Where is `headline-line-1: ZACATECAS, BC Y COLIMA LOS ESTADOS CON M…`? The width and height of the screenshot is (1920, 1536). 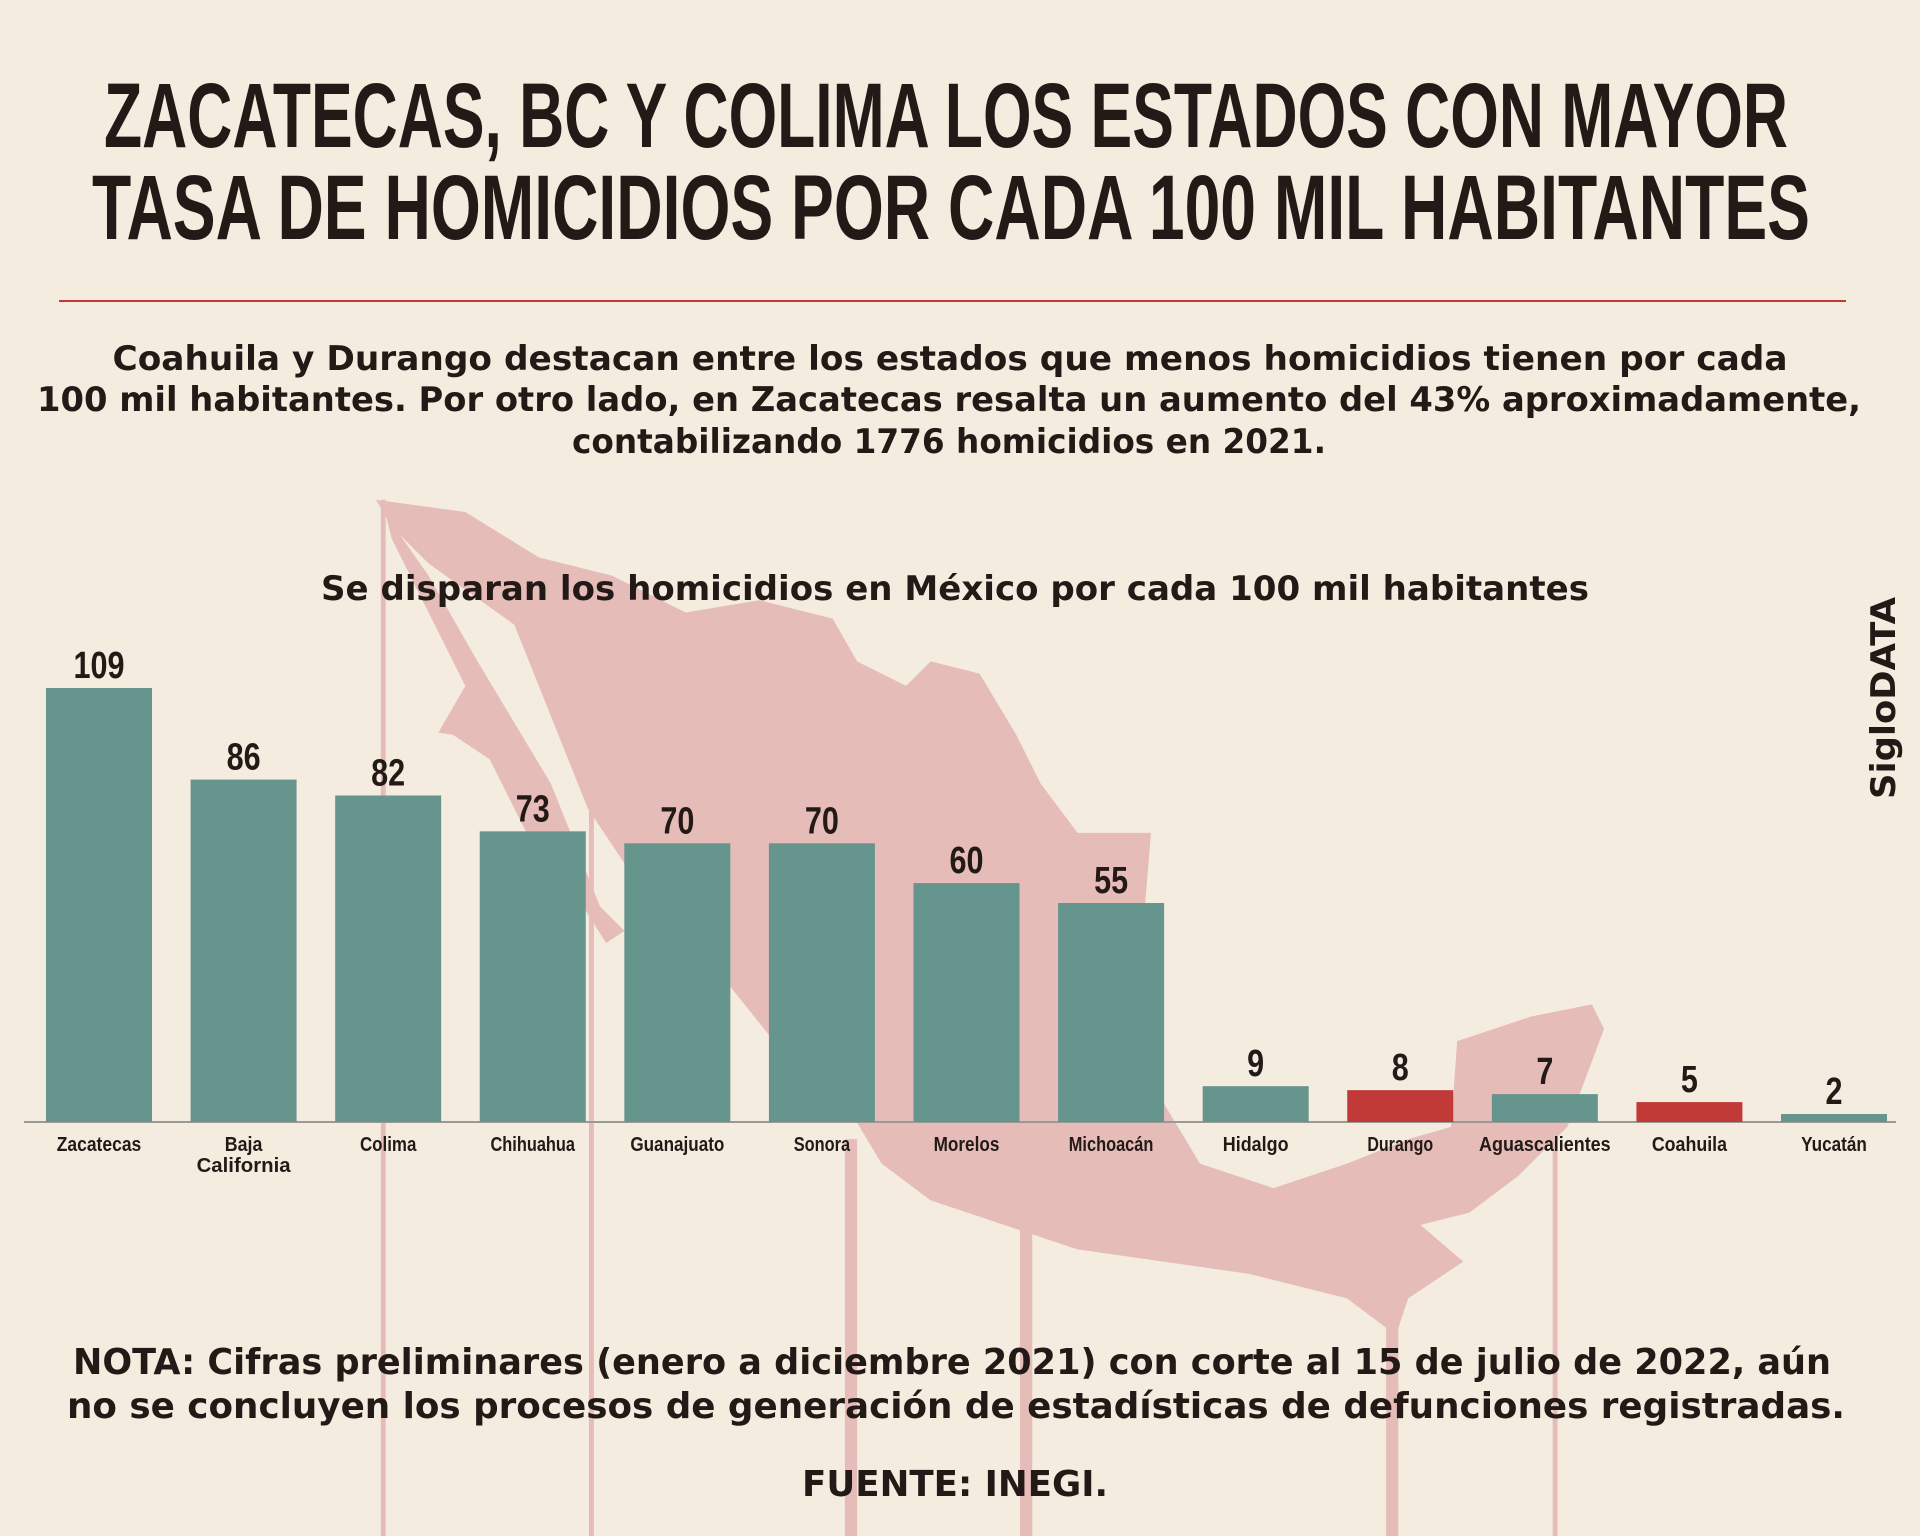 headline-line-1: ZACATECAS, BC Y COLIMA LOS ESTADOS CON M… is located at coordinates (946, 116).